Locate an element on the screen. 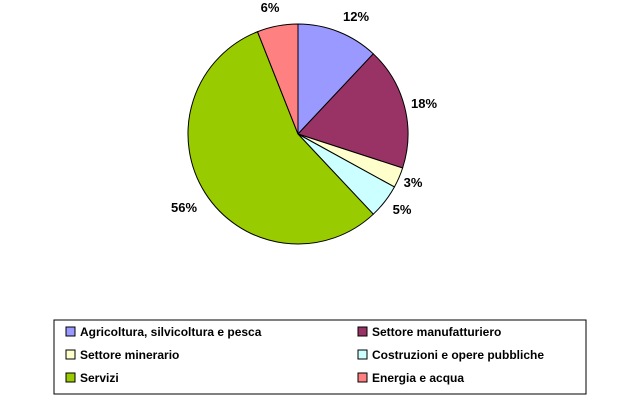  legend-swatch-settore-manufatturiero is located at coordinates (362, 331).